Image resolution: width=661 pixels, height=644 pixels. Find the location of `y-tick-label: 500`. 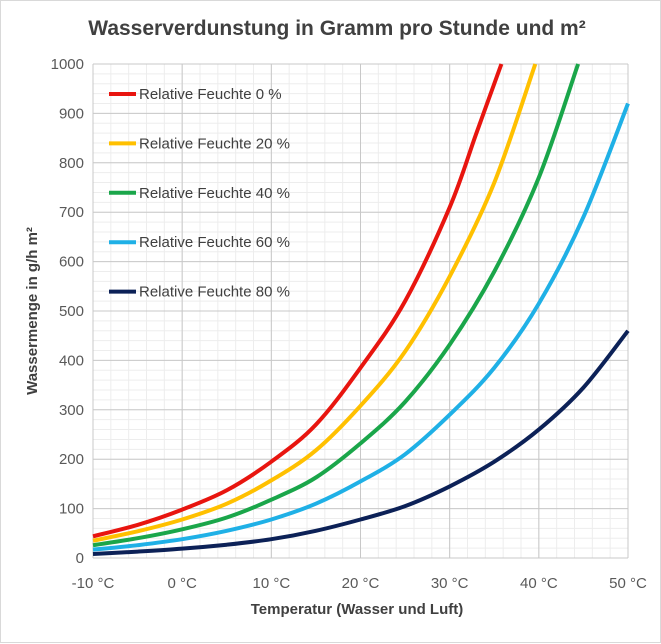

y-tick-label: 500 is located at coordinates (71, 311).